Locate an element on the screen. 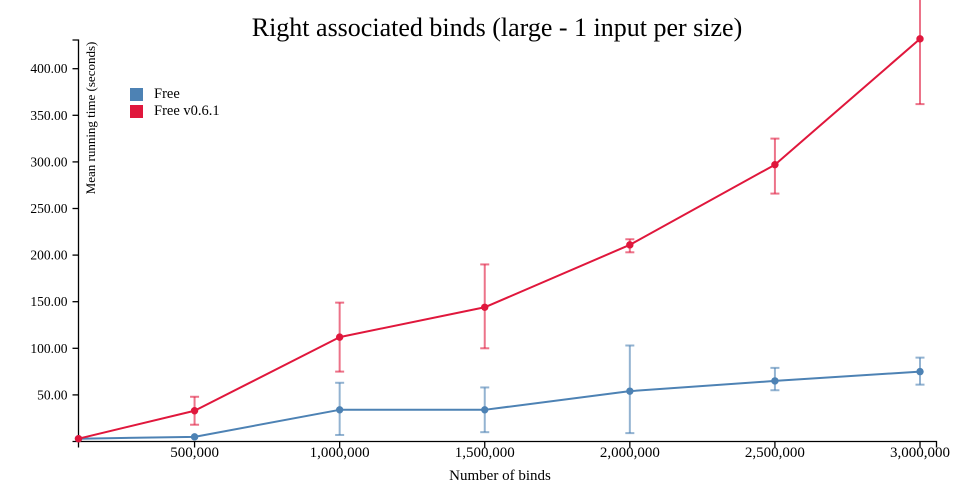 This screenshot has height=500, width=960. y-axis-tick-label: 200.00 is located at coordinates (48, 255).